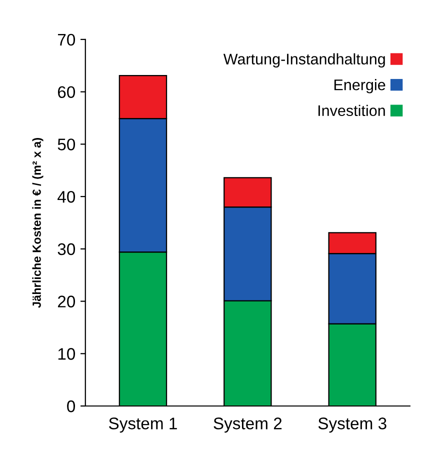 Image resolution: width=427 pixels, height=464 pixels. I want to click on y-tick-label: 70, so click(67, 40).